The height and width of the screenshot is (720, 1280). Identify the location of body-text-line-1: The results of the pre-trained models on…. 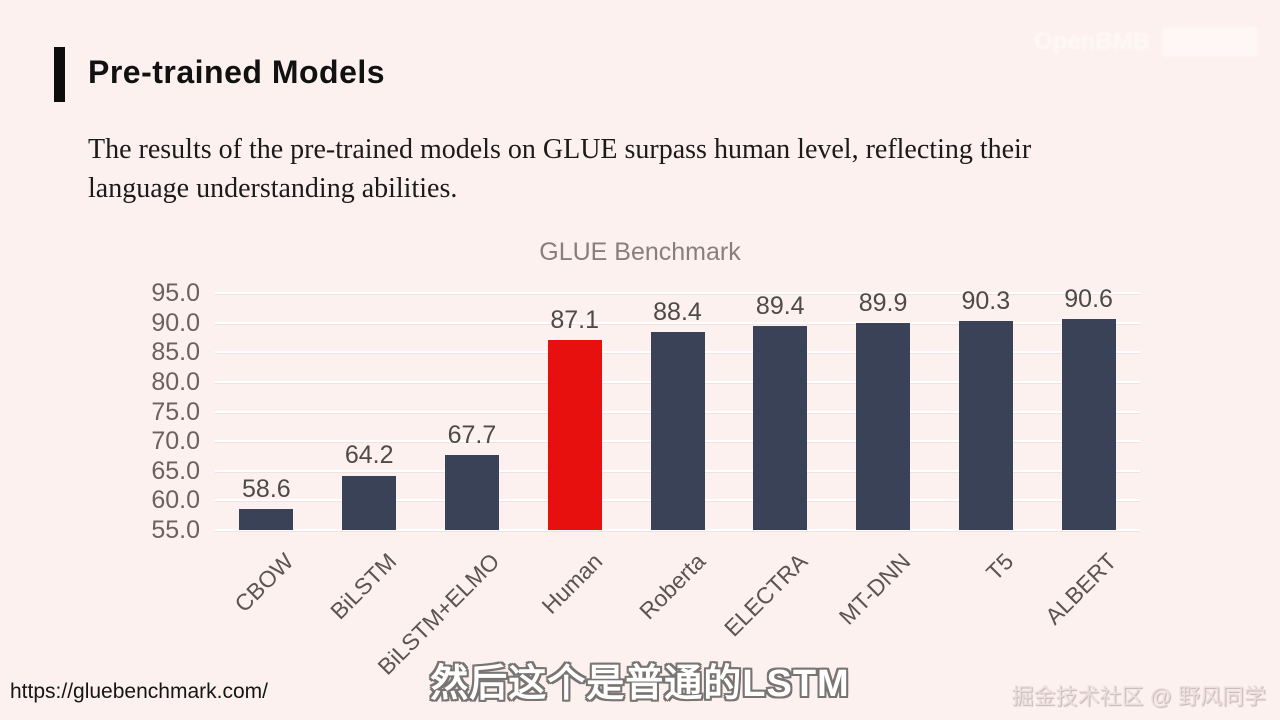
(560, 149).